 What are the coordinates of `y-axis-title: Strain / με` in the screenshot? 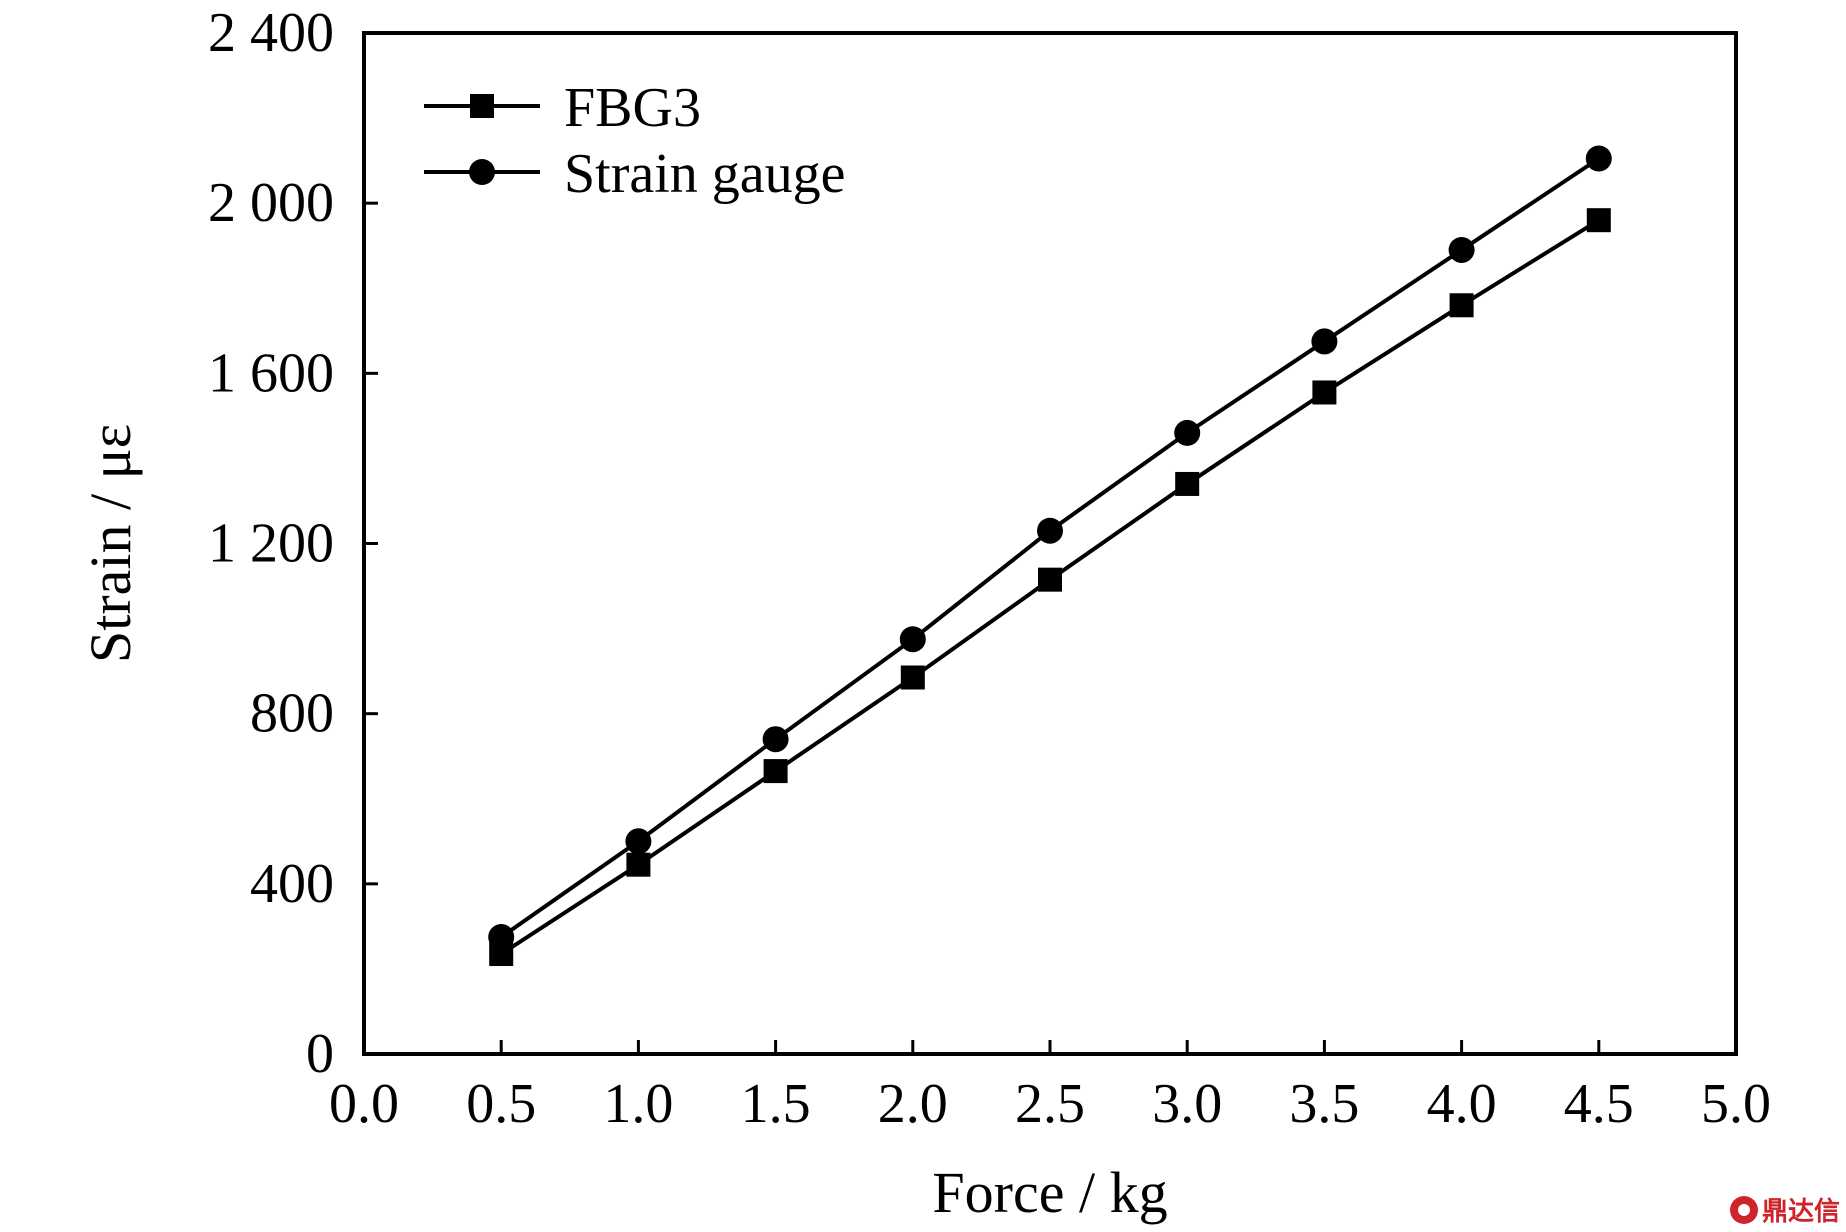 It's located at (110, 543).